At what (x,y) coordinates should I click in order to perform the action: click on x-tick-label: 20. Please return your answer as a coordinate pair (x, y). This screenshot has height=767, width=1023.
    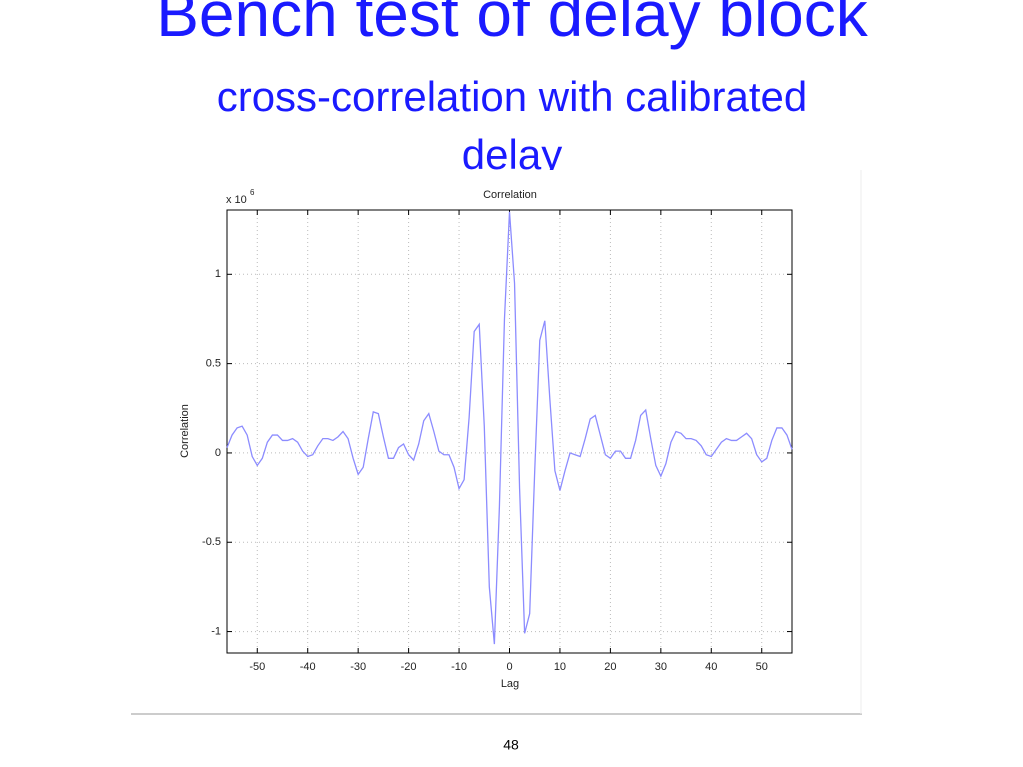
    Looking at the image, I should click on (610, 667).